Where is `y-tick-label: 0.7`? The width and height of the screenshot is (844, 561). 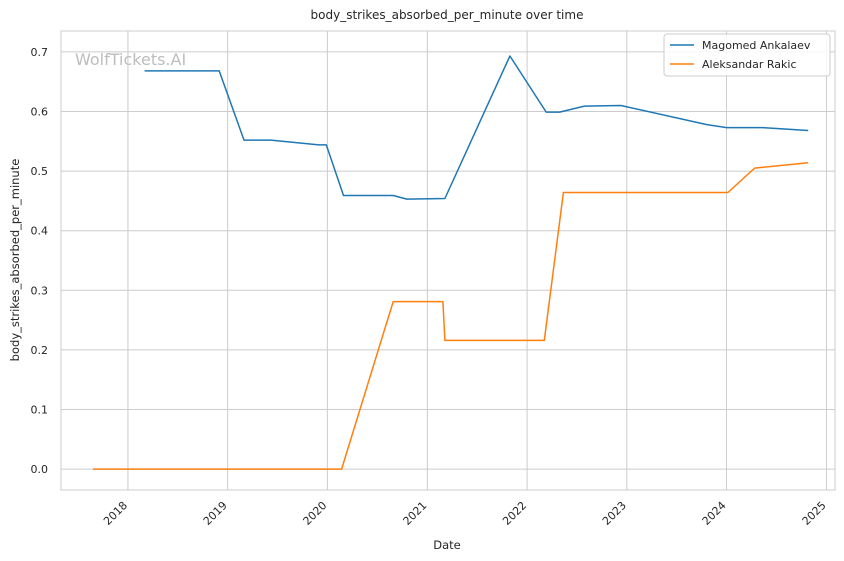
y-tick-label: 0.7 is located at coordinates (40, 52).